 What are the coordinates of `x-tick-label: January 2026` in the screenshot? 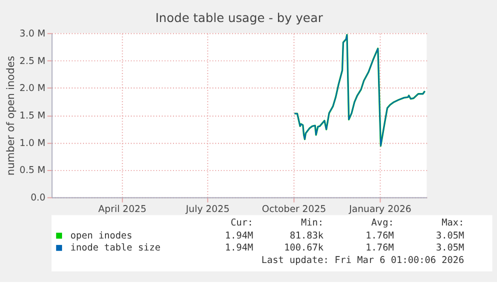 It's located at (380, 209).